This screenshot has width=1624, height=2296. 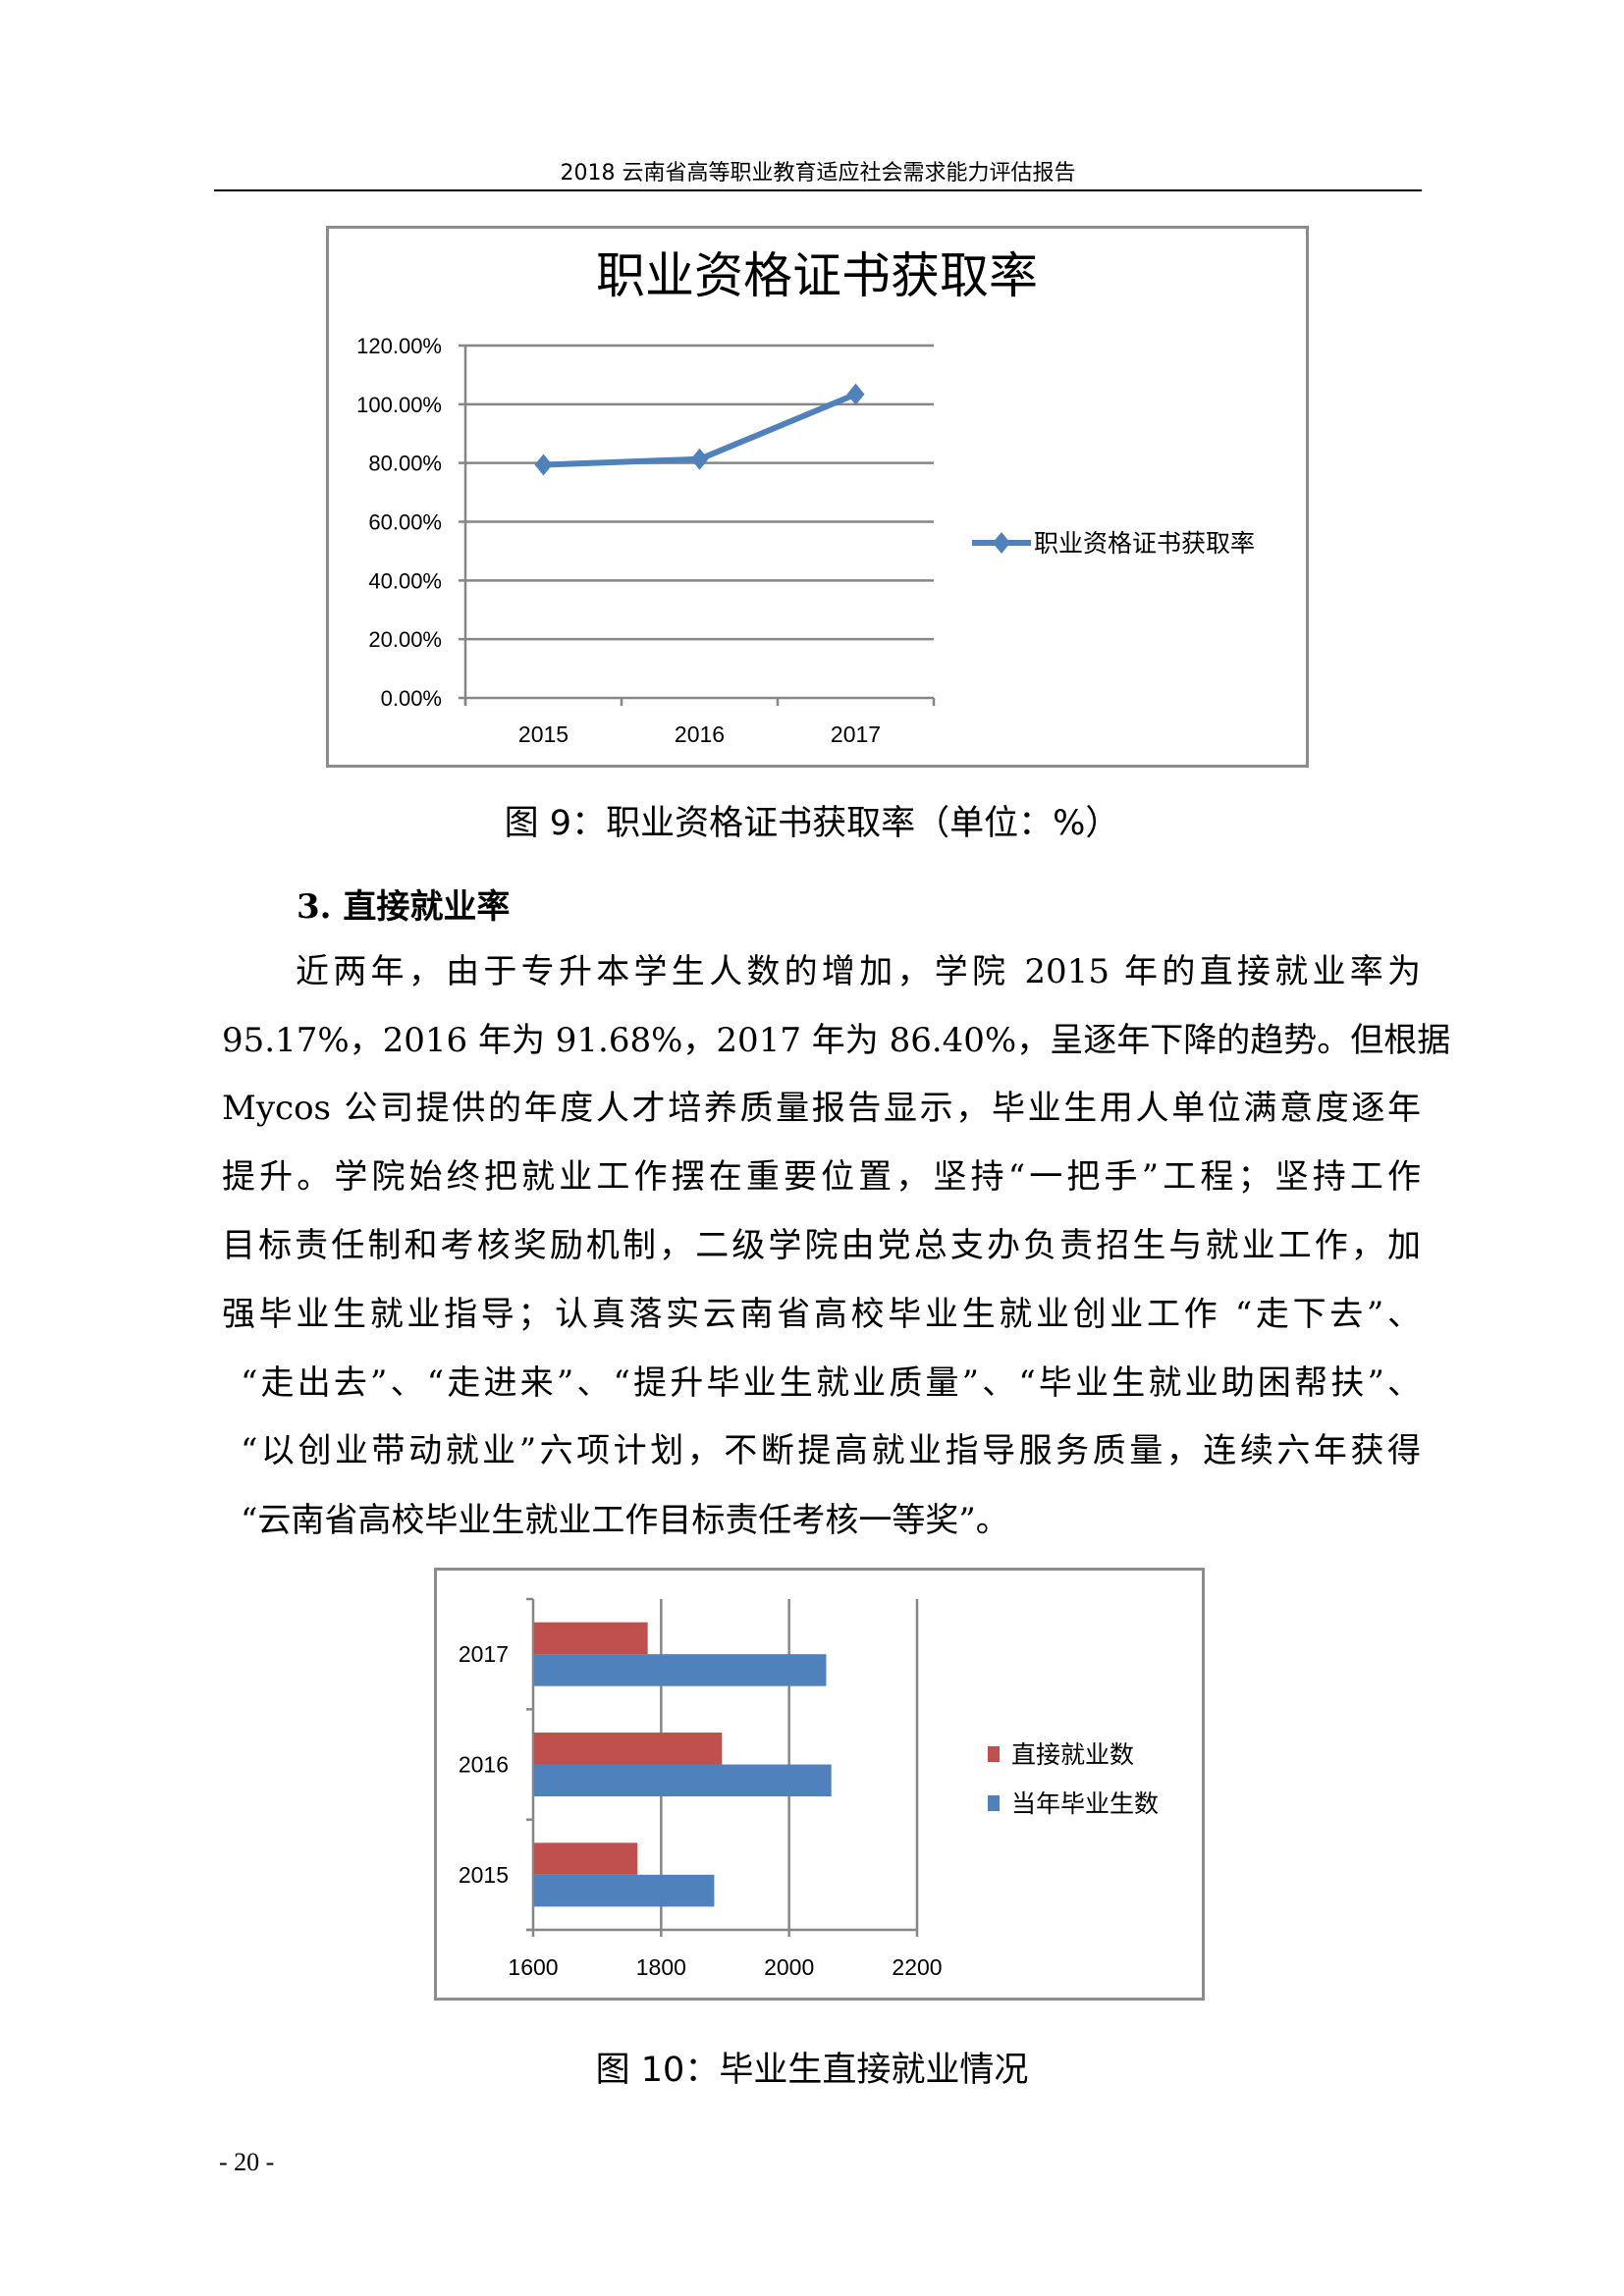 I want to click on paragraph-line: “以创业带动就业”六项计划，不断提高就业指导服务质量，连续六年获得, so click(x=831, y=1450).